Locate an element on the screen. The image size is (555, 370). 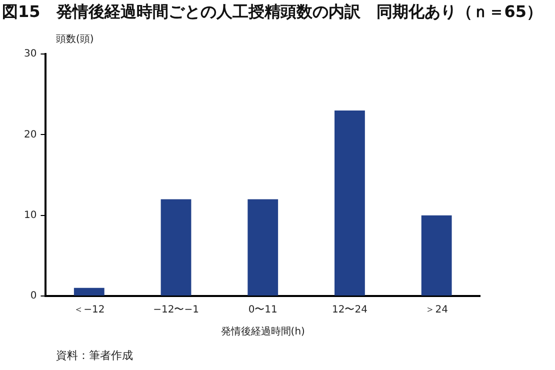
text: 資料：筆者作成 is located at coordinates (94, 355).